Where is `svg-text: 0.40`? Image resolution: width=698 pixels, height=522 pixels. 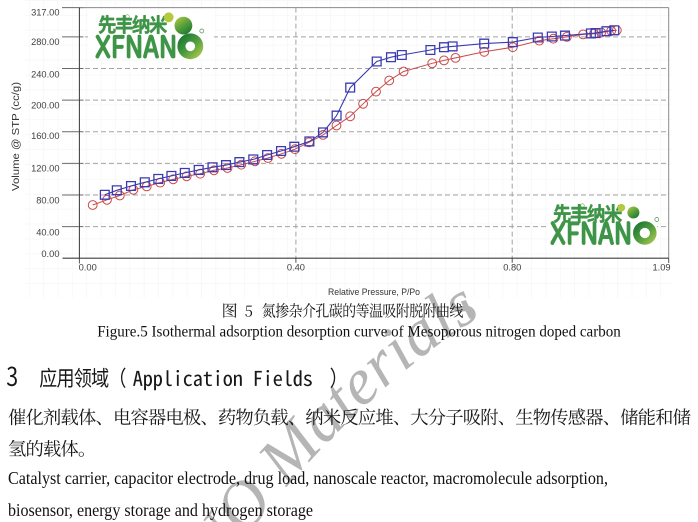 svg-text: 0.40 is located at coordinates (296, 268).